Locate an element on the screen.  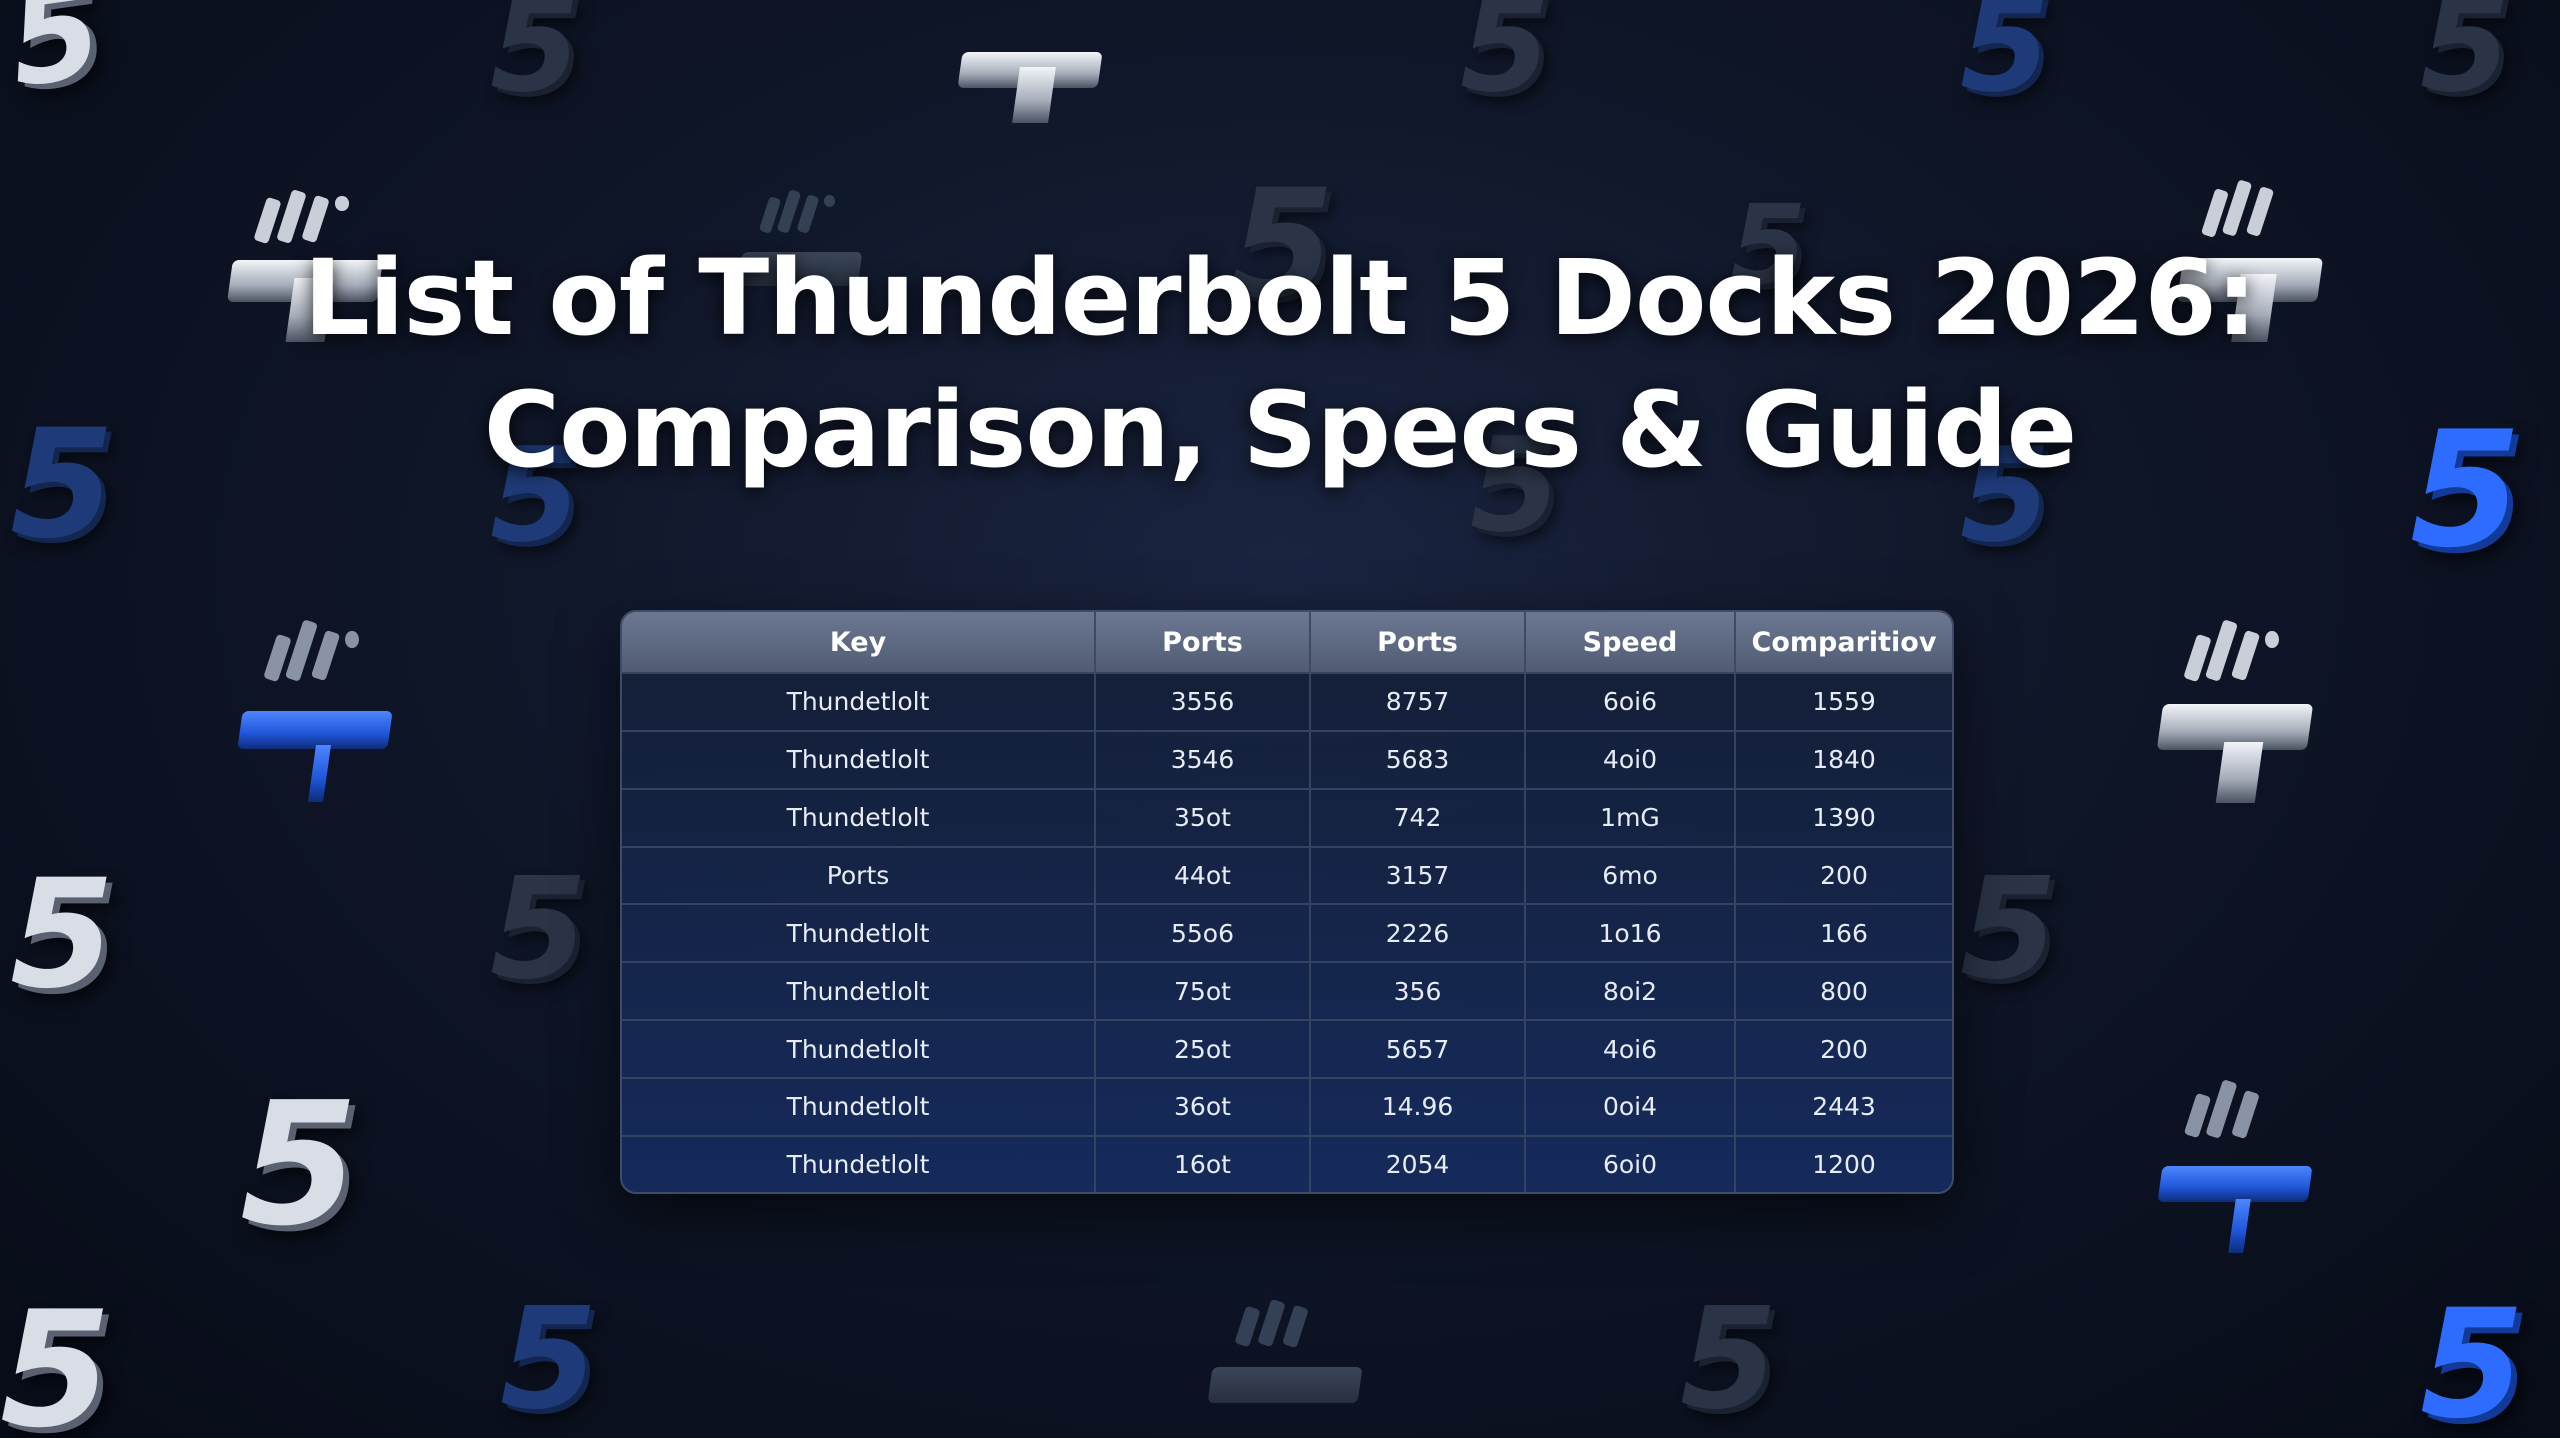
table-cell: 6mo is located at coordinates (1630, 875).